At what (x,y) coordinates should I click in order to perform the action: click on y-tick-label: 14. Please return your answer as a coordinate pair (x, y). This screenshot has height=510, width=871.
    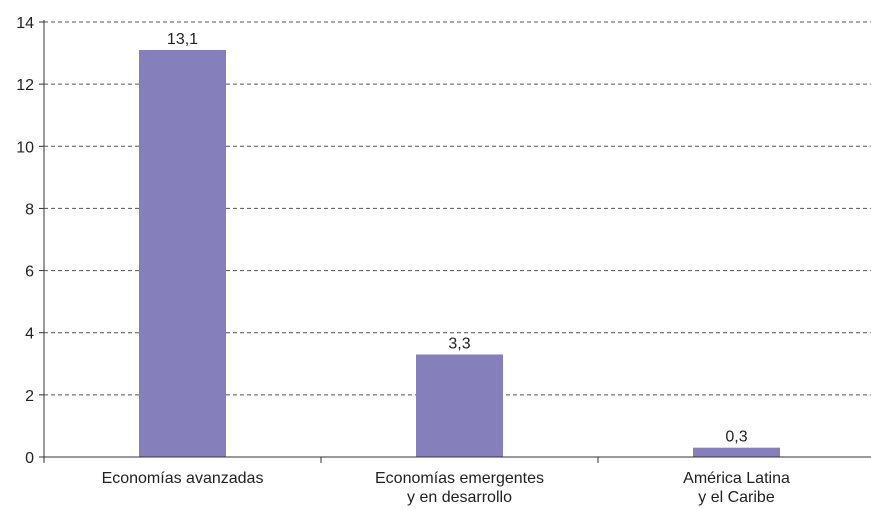
    Looking at the image, I should click on (25, 23).